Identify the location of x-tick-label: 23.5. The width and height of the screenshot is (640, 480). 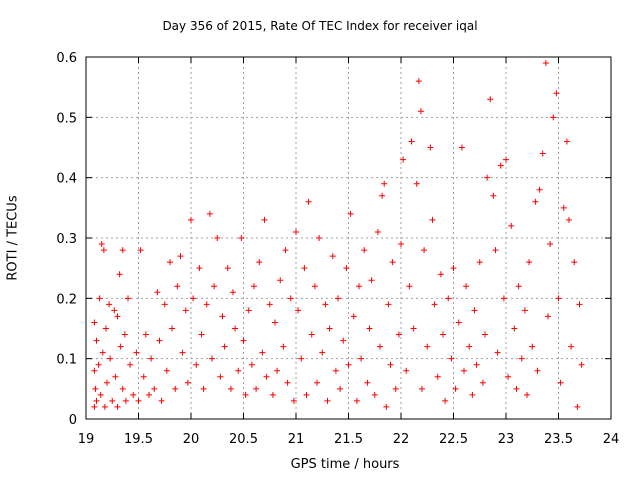
(558, 439).